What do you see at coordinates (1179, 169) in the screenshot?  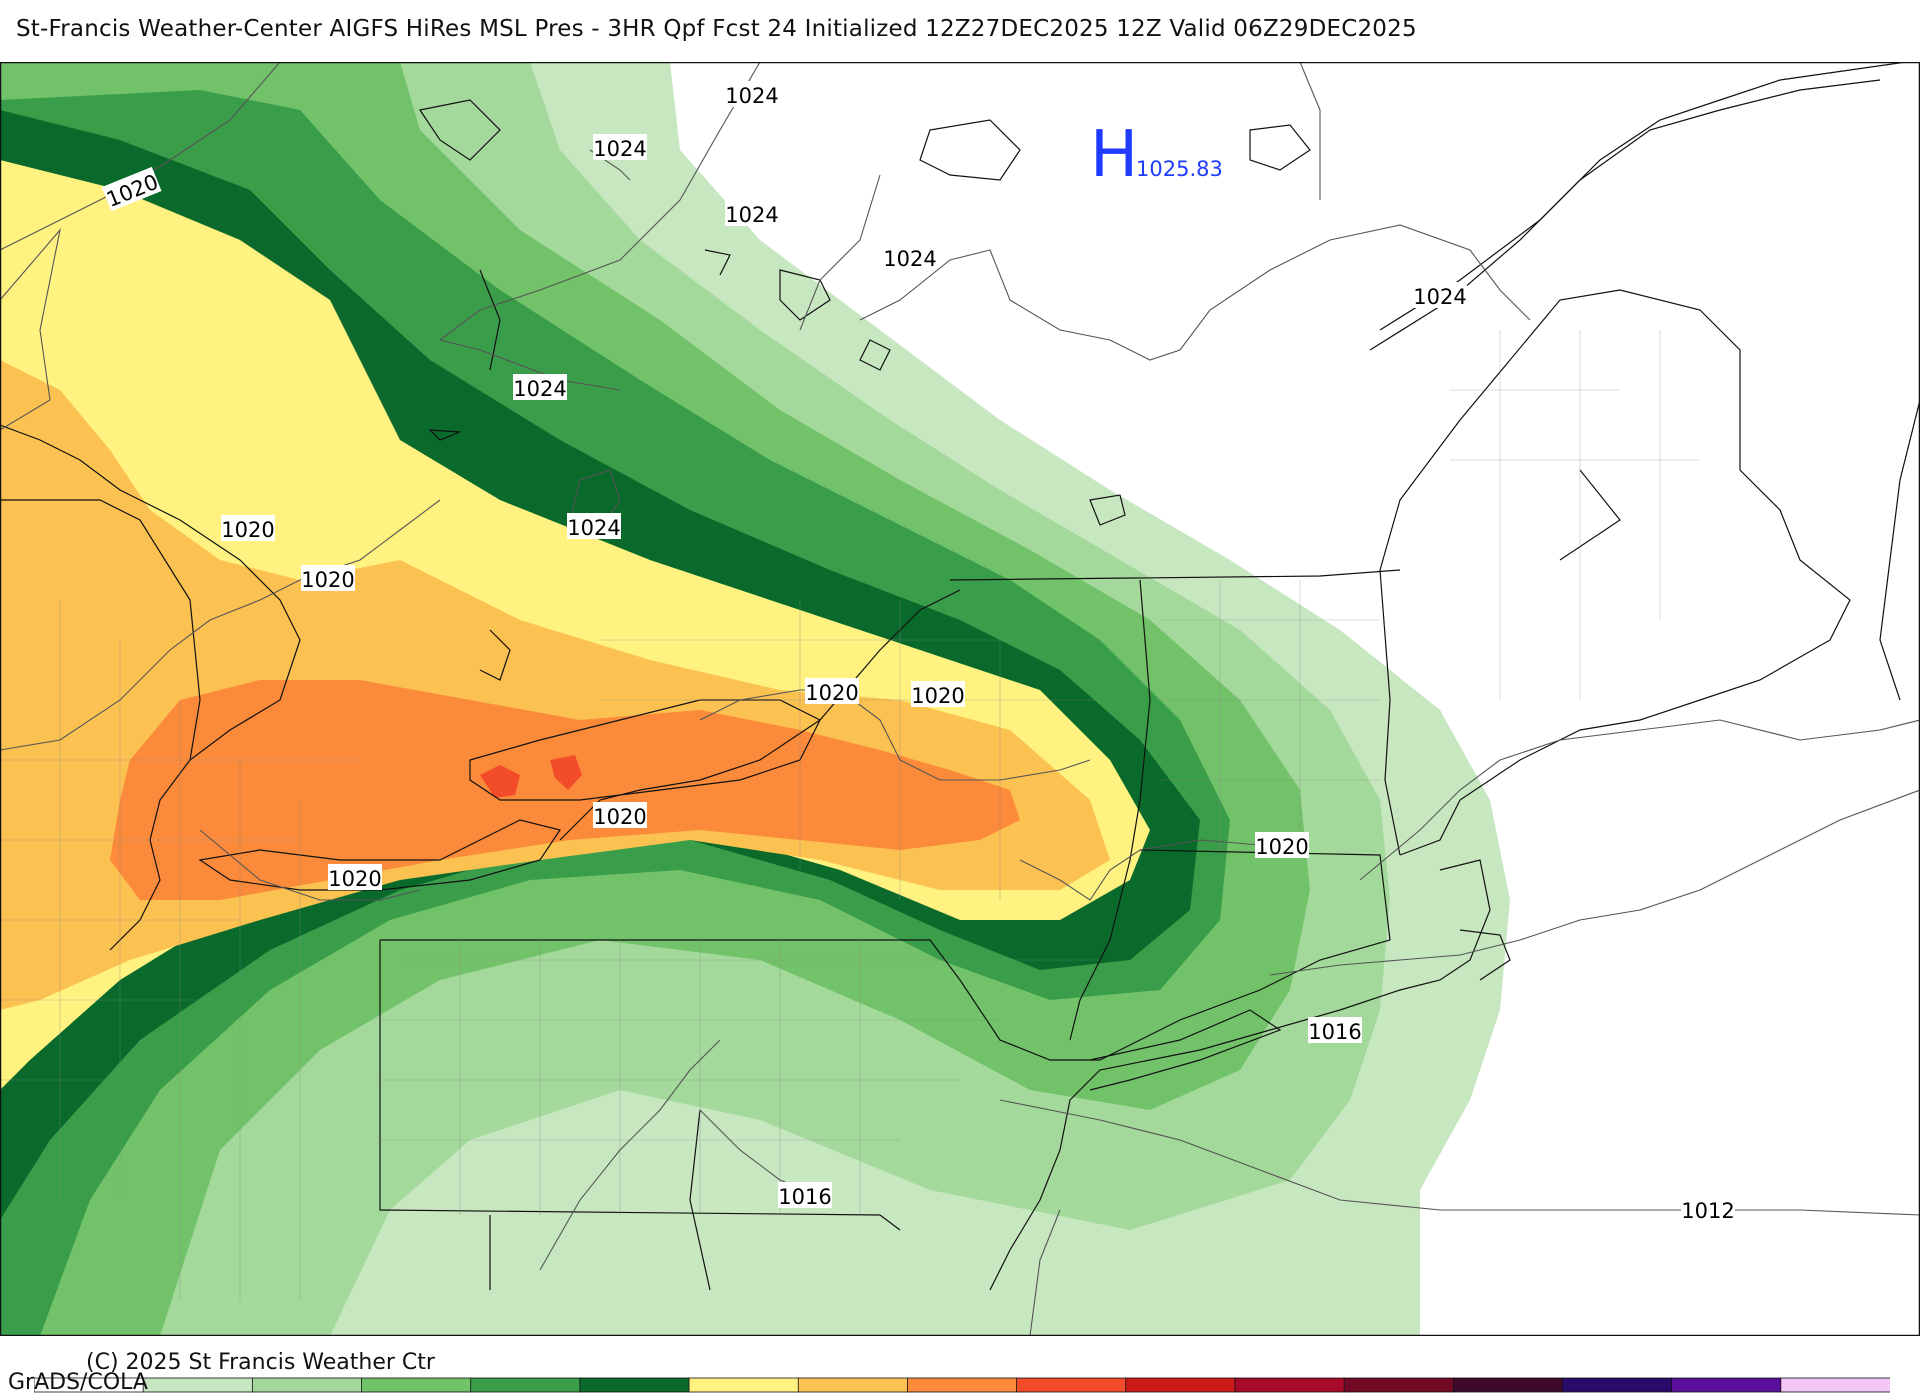 I see `high-pressure-value: 1025.83` at bounding box center [1179, 169].